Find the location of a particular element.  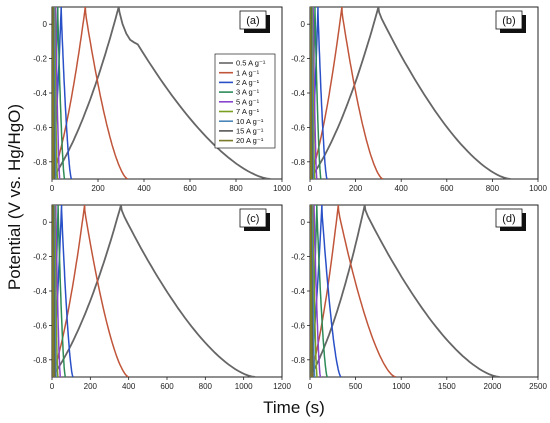

panel-label: (d) is located at coordinates (508, 219).